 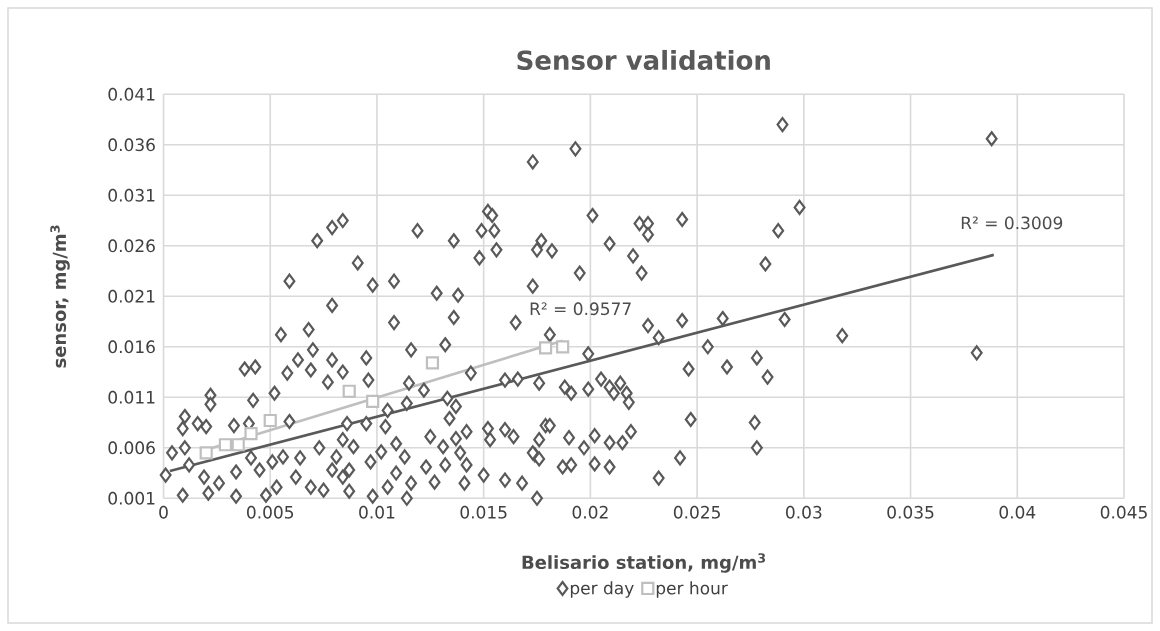 What do you see at coordinates (60, 296) in the screenshot?
I see `y-axis-title: sensor, mg/m$^{3}$` at bounding box center [60, 296].